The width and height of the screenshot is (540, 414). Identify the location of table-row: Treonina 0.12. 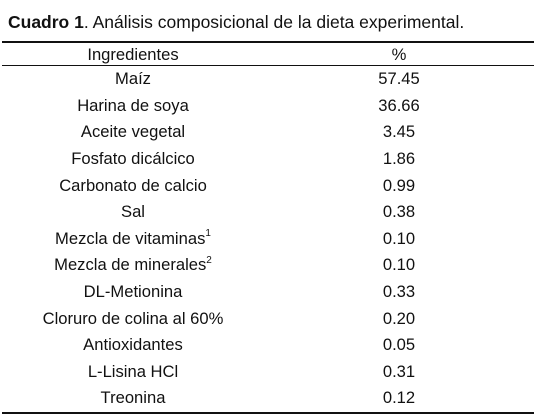
(268, 399).